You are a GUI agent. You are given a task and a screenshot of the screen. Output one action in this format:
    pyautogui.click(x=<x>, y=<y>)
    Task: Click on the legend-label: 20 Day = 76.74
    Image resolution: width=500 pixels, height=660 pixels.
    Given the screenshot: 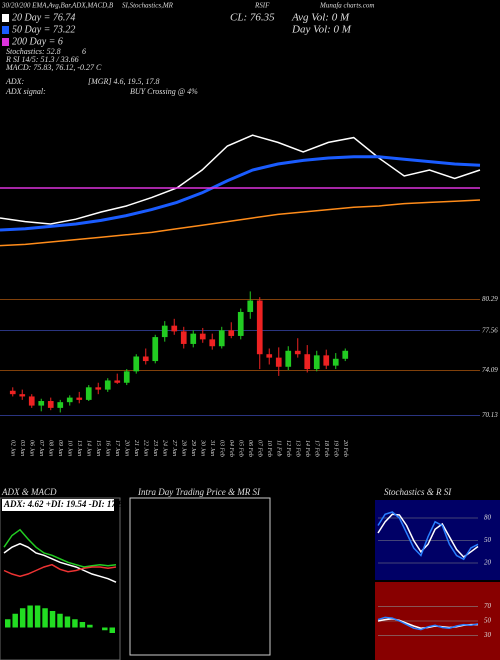 What is the action you would take?
    pyautogui.click(x=43, y=17)
    